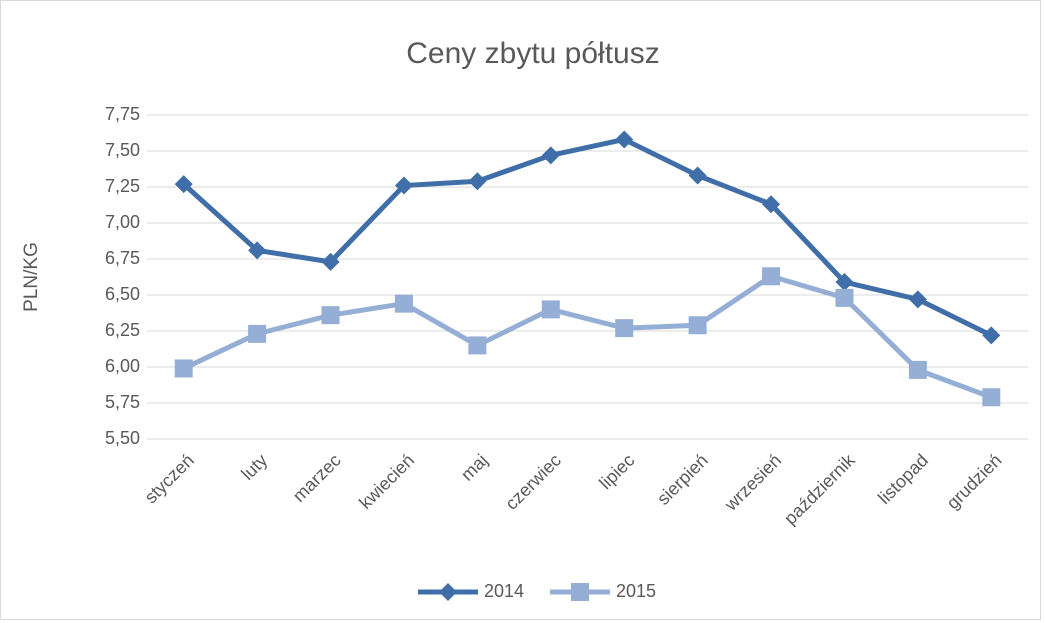 This screenshot has height=623, width=1045. What do you see at coordinates (636, 591) in the screenshot?
I see `legend-label: 2015` at bounding box center [636, 591].